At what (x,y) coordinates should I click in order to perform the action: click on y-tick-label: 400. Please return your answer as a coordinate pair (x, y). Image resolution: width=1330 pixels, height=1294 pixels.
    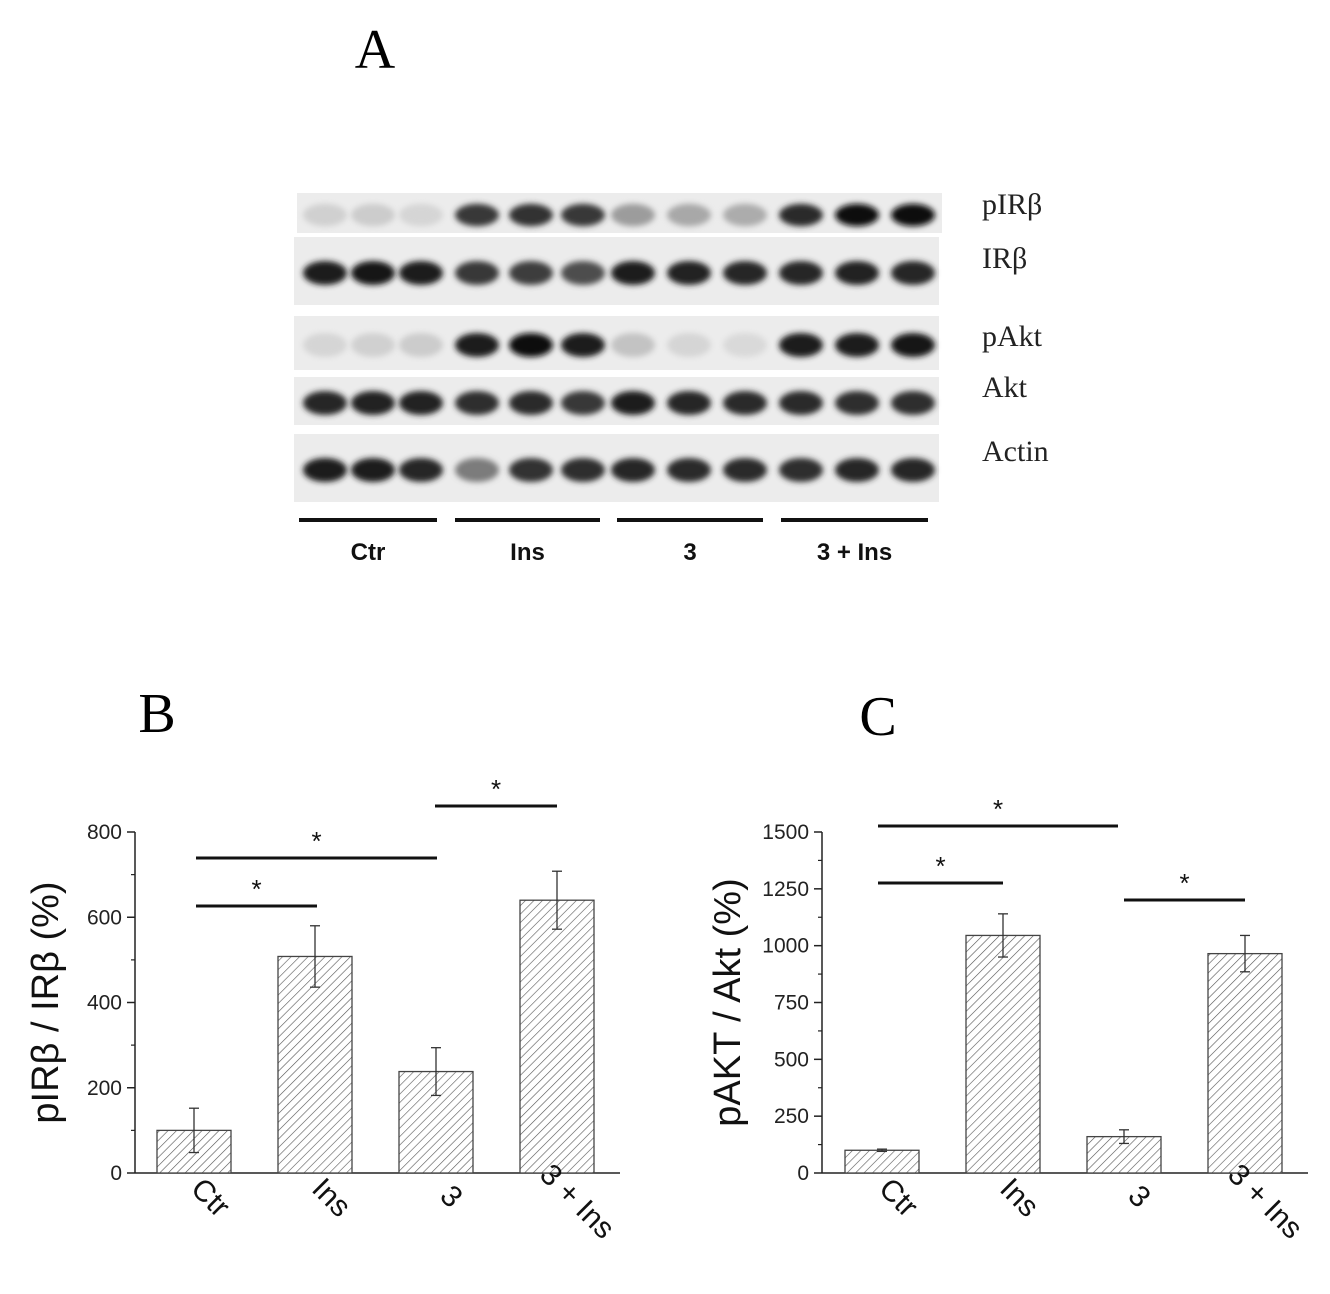
    Looking at the image, I should click on (104, 1003).